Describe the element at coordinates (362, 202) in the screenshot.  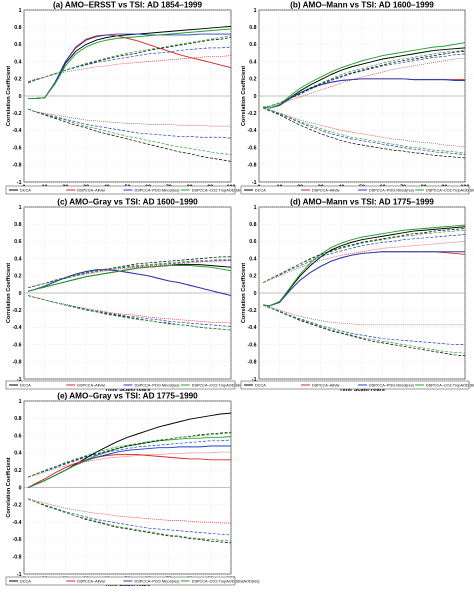
I see `chart-title: (d) AMO–Mann vs TSI: AD 1775–1999` at that location.